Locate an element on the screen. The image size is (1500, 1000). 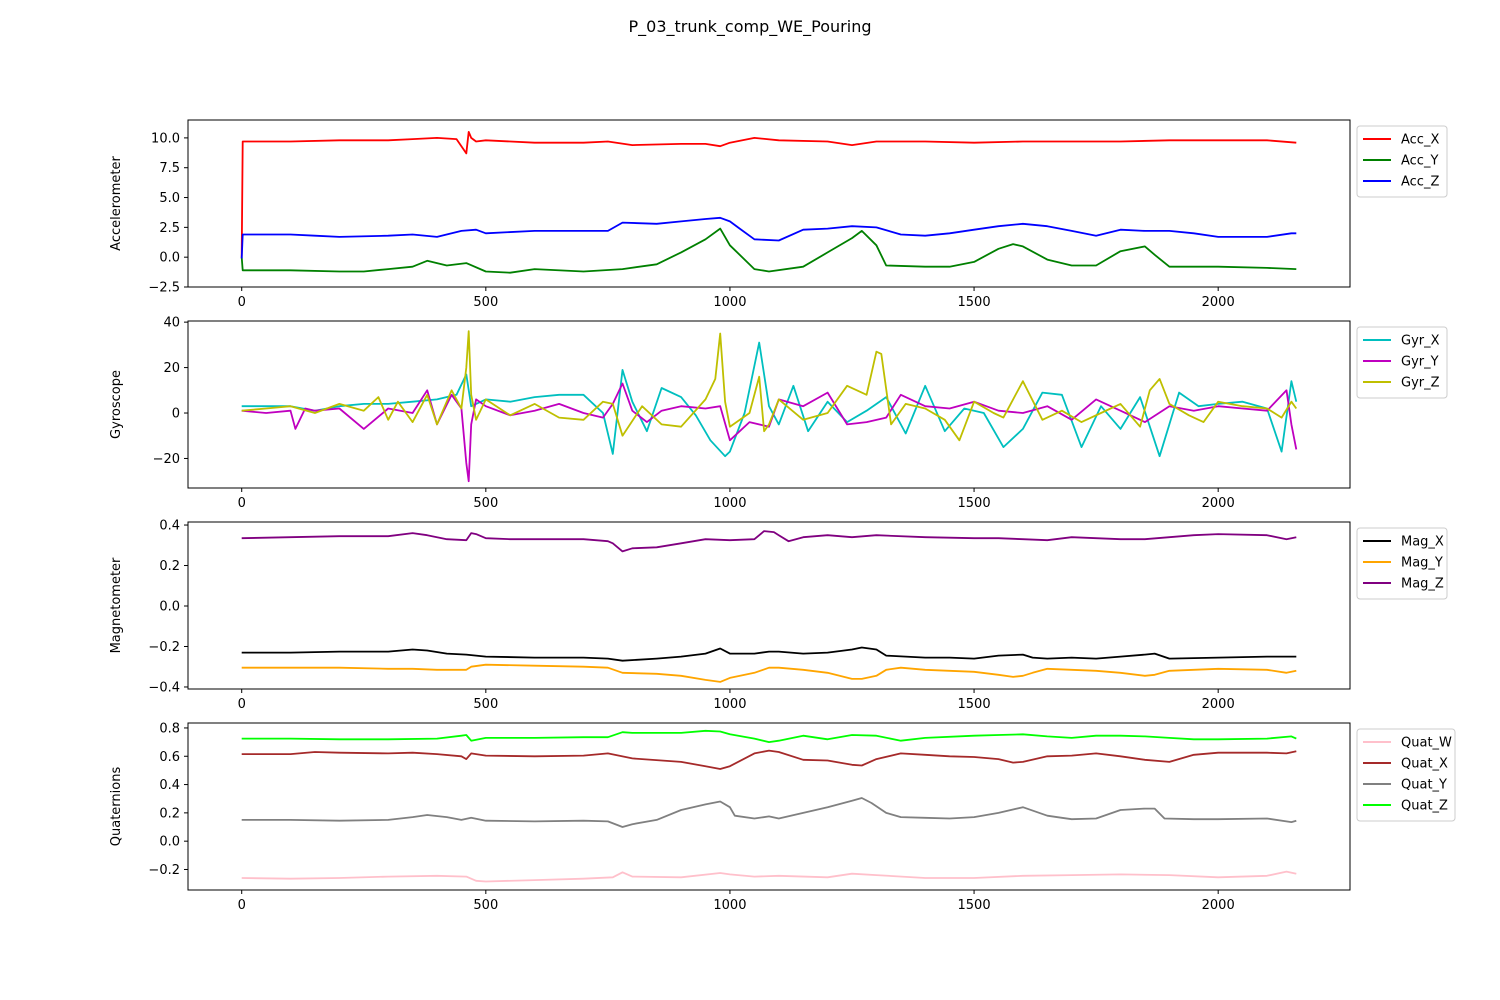
y-tick-label: 0.6 is located at coordinates (169, 757).